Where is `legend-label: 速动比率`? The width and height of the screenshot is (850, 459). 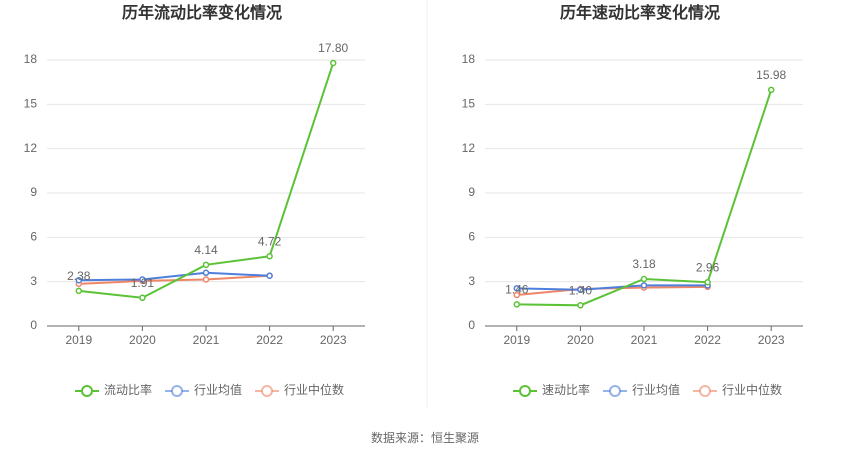
legend-label: 速动比率 is located at coordinates (566, 389).